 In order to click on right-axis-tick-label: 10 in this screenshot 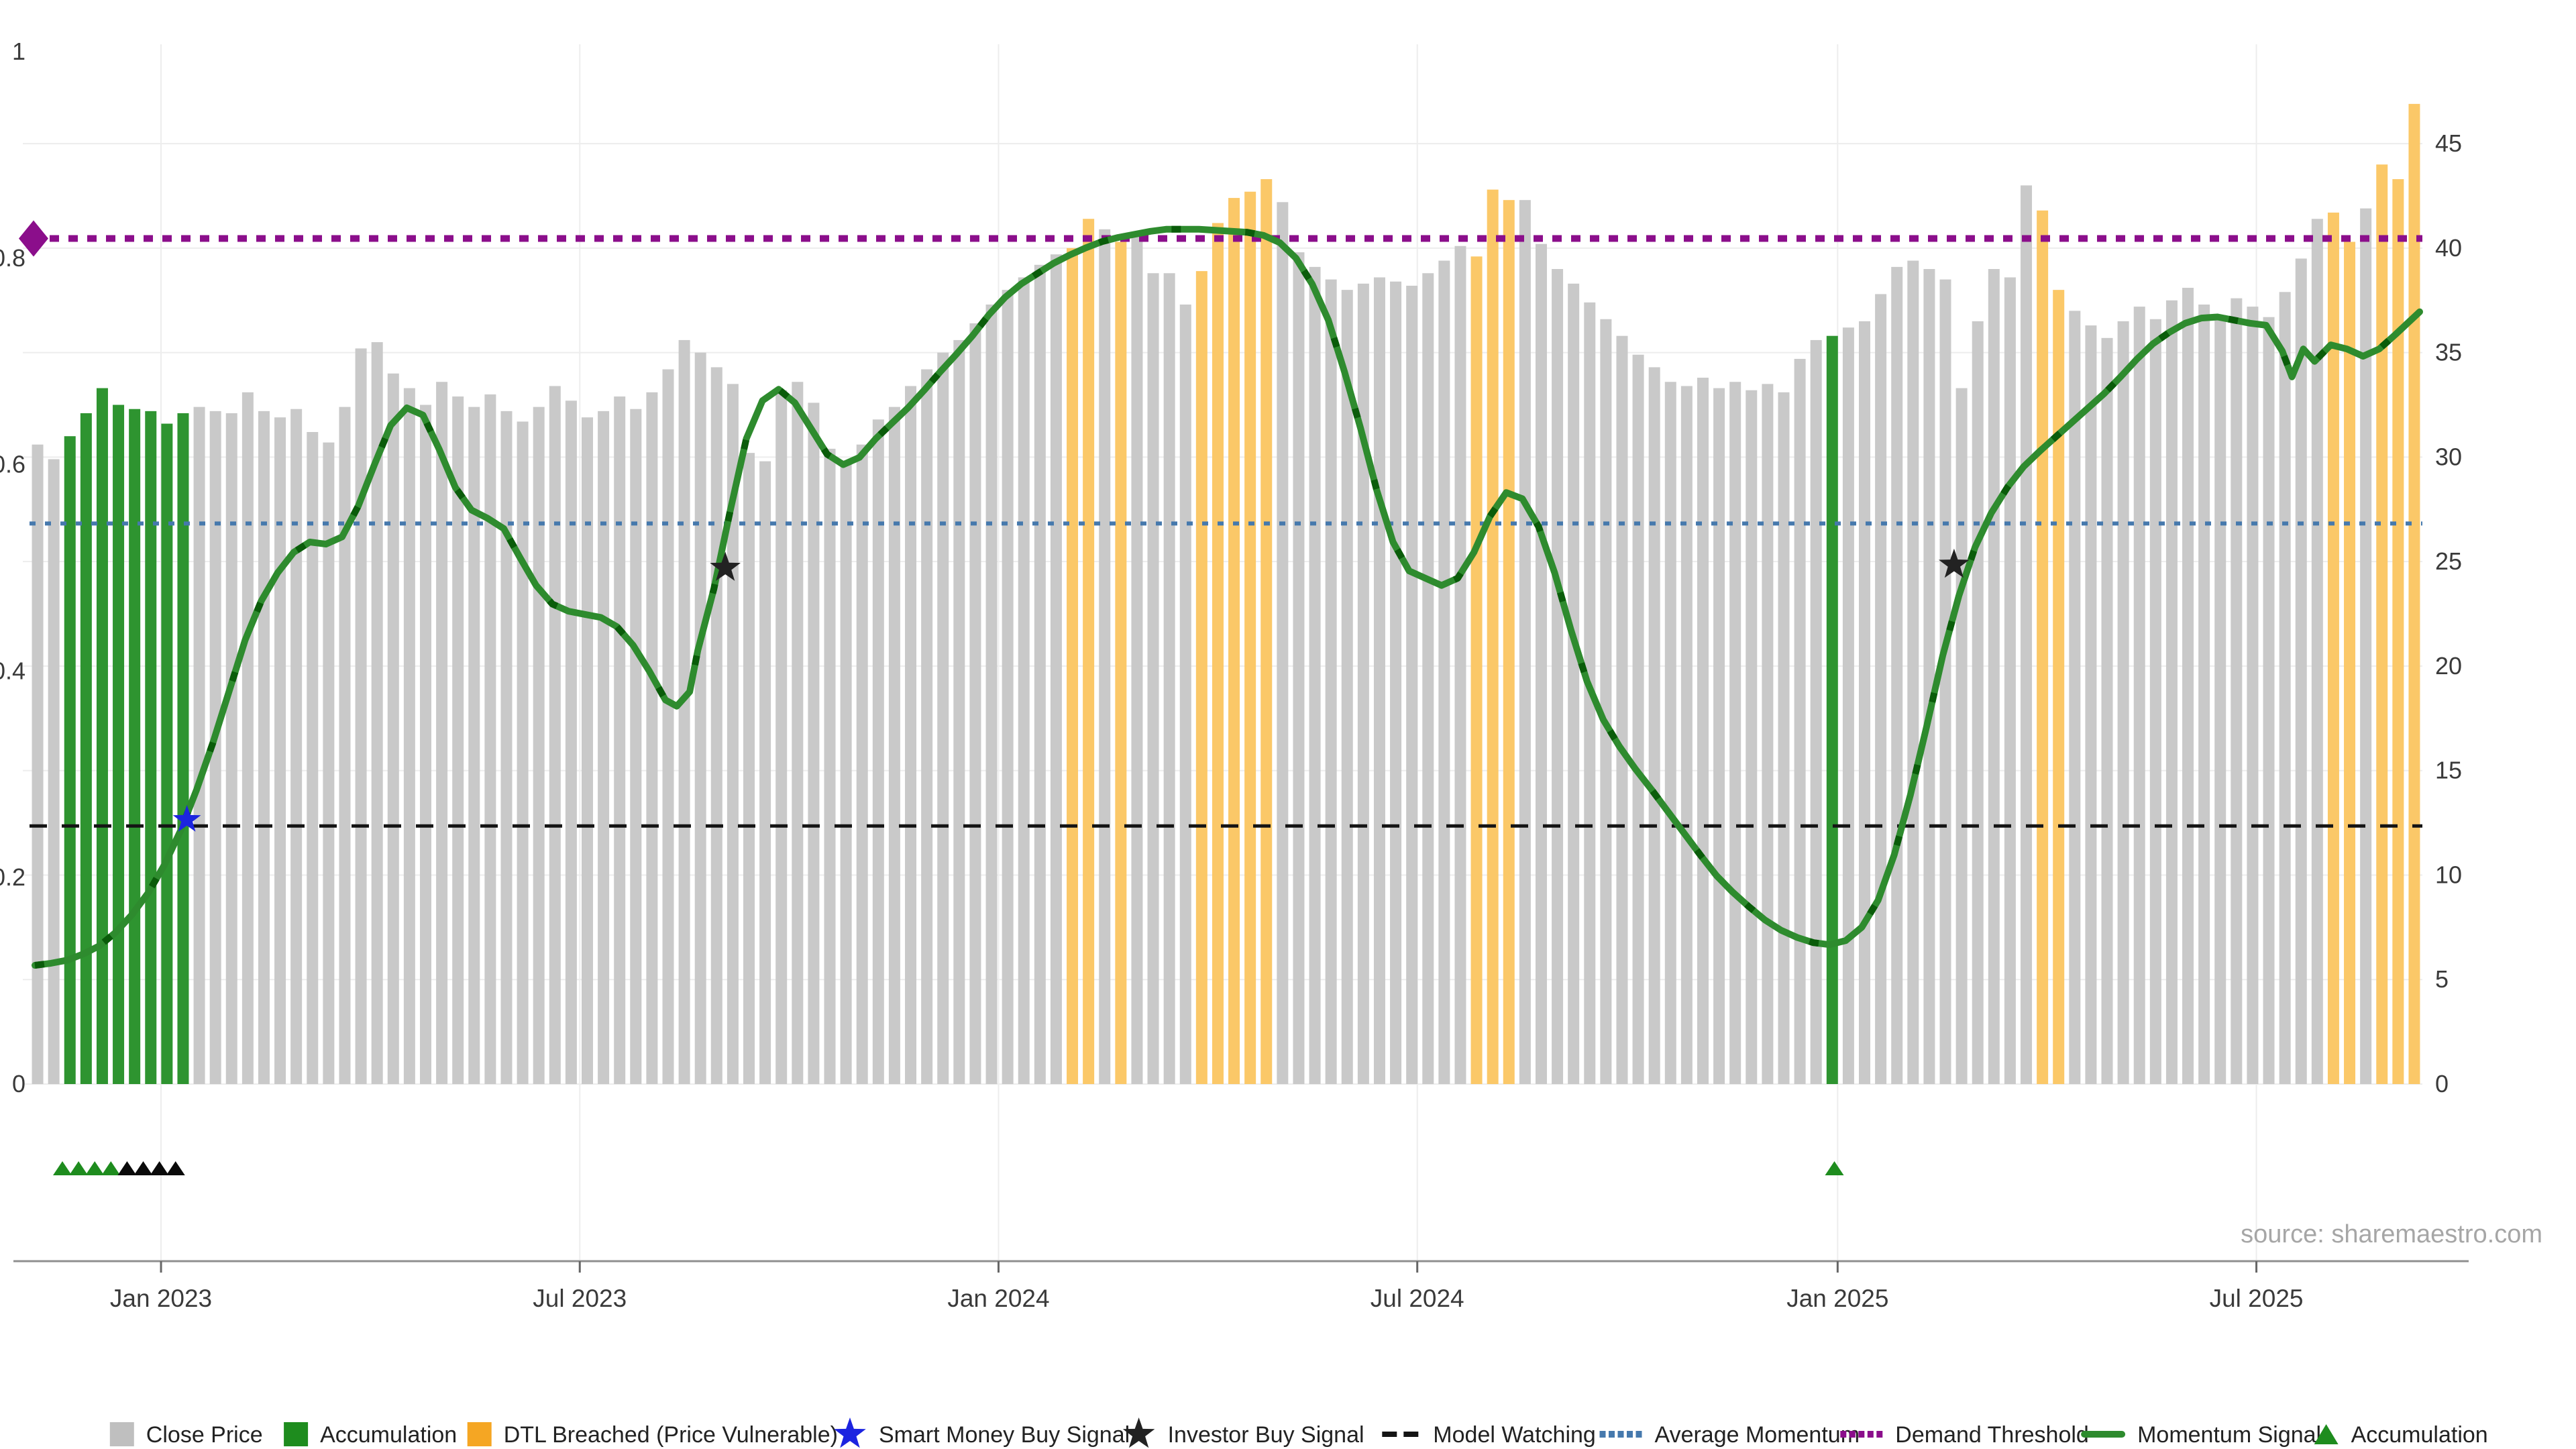, I will do `click(2448, 874)`.